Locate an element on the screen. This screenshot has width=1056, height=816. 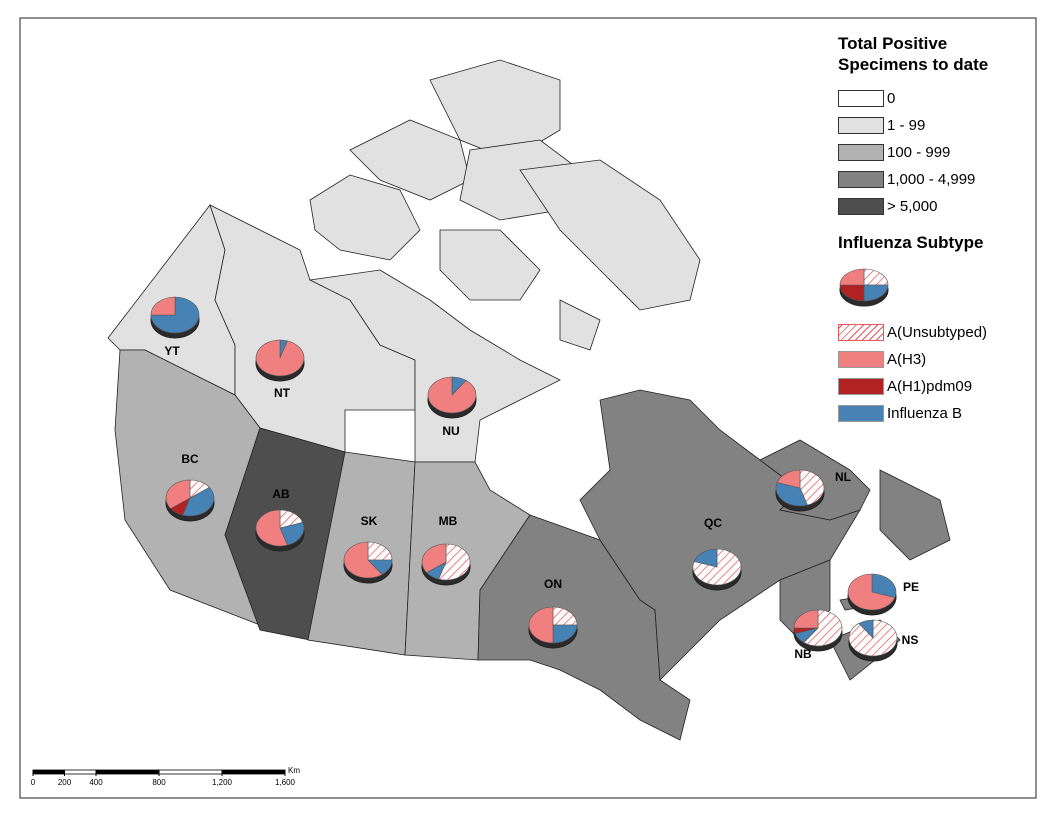
province-label: NB is located at coordinates (803, 654).